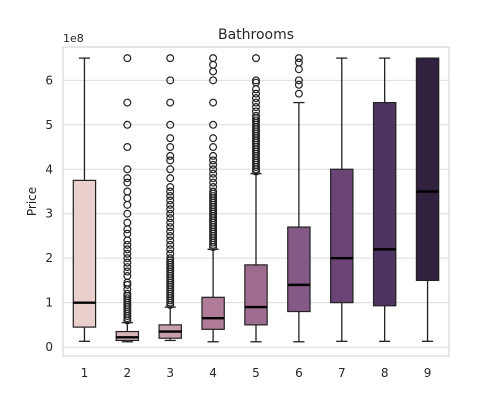  What do you see at coordinates (49, 303) in the screenshot?
I see `y-tick-label: 1` at bounding box center [49, 303].